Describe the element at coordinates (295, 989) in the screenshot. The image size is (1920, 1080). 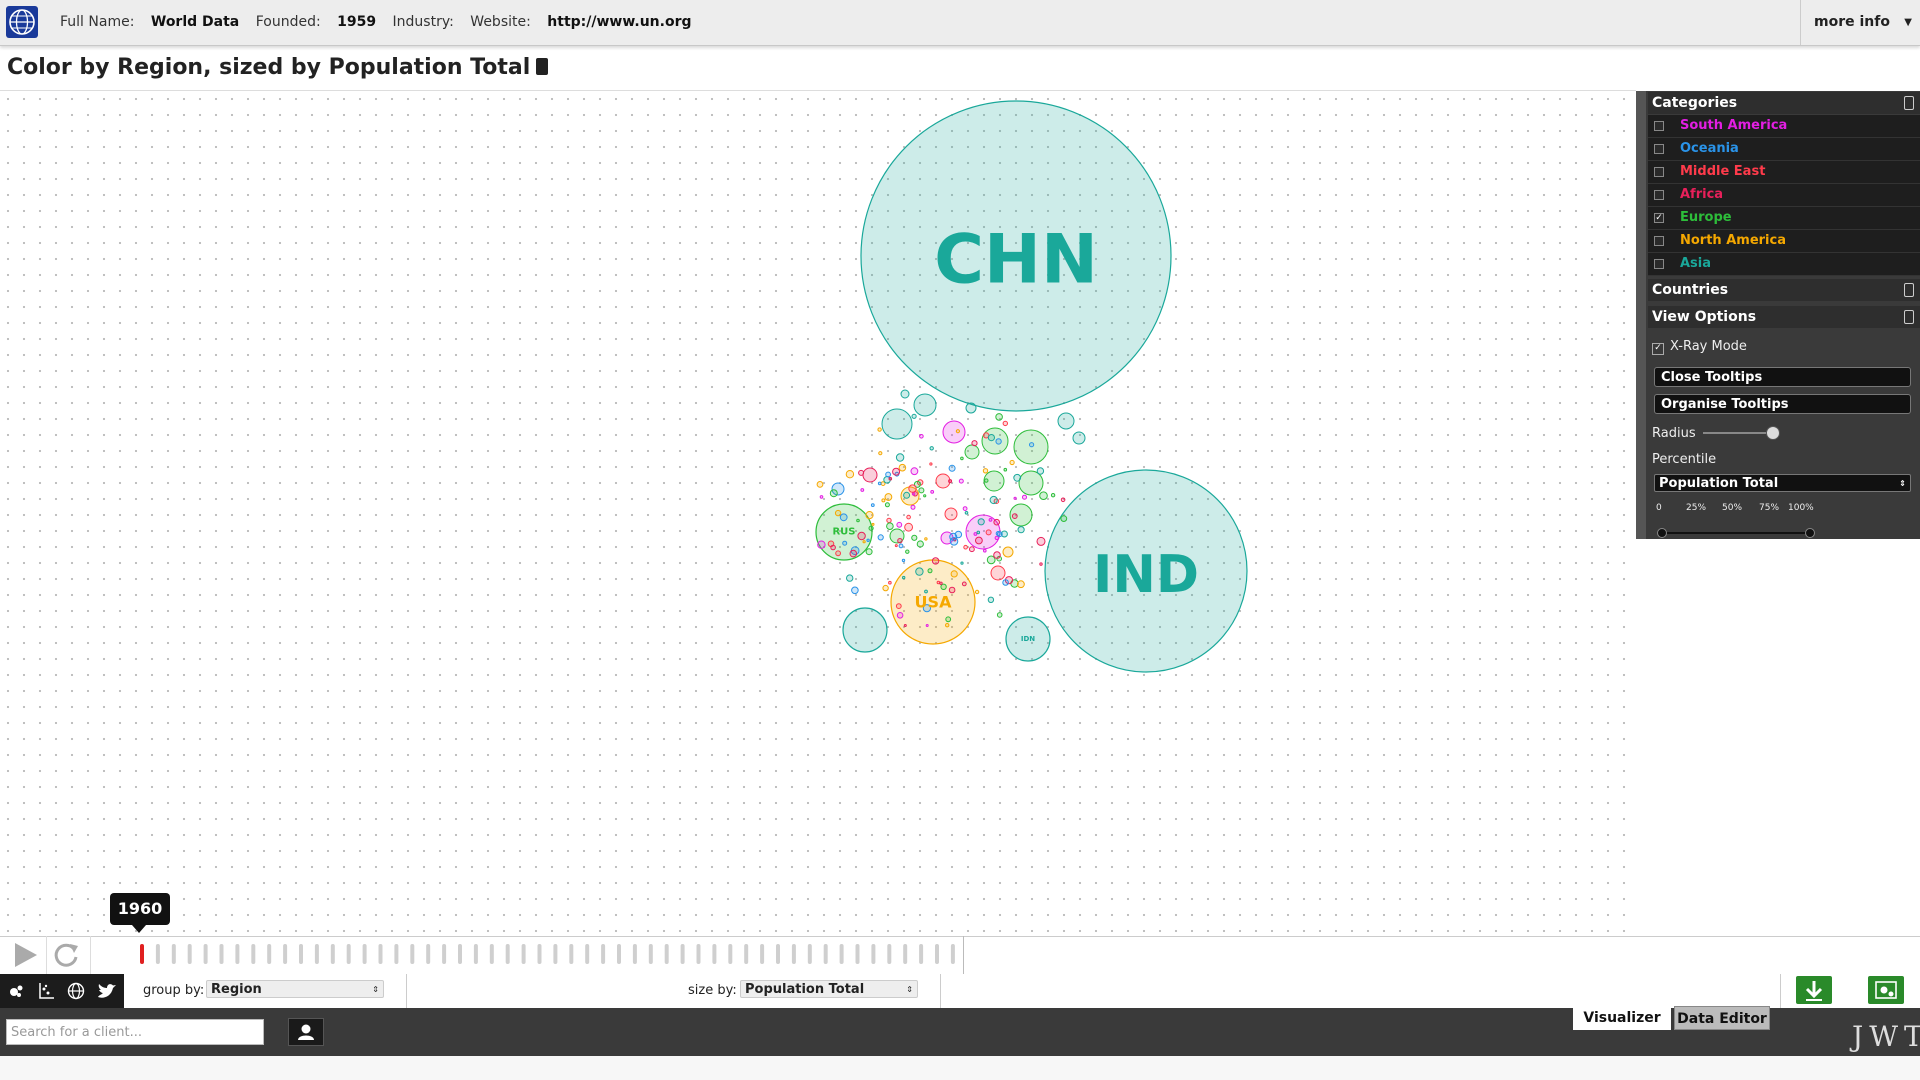
I see `group-by-select: Region ⇕` at that location.